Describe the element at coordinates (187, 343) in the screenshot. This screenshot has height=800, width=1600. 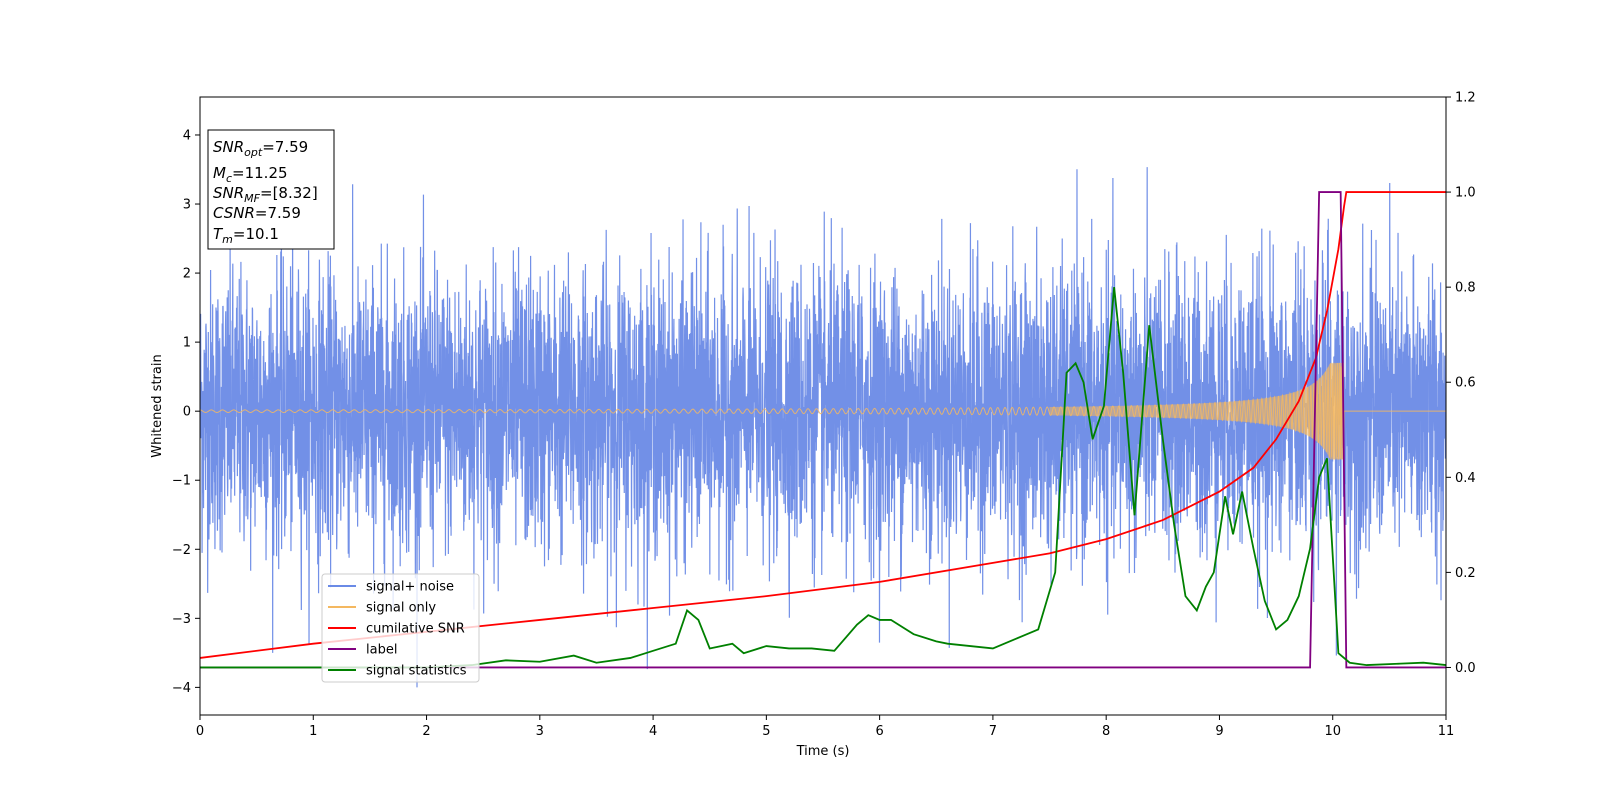
I see `y-tick-label: 1` at that location.